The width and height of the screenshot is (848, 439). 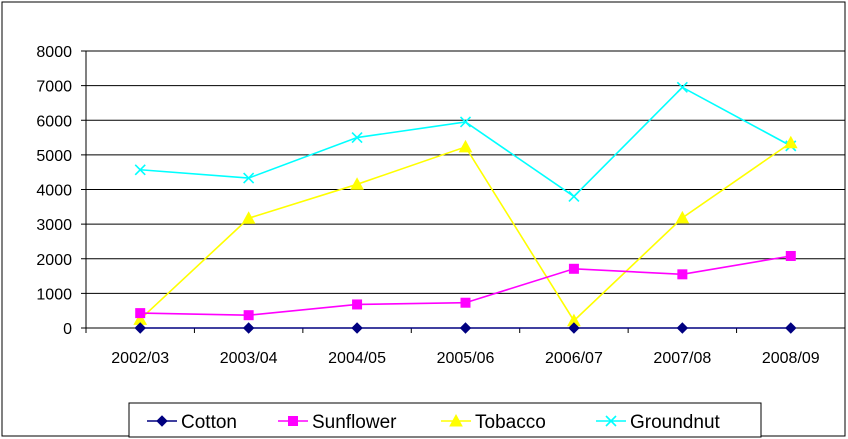 I want to click on y-tick-label: 1000, so click(x=54, y=294).